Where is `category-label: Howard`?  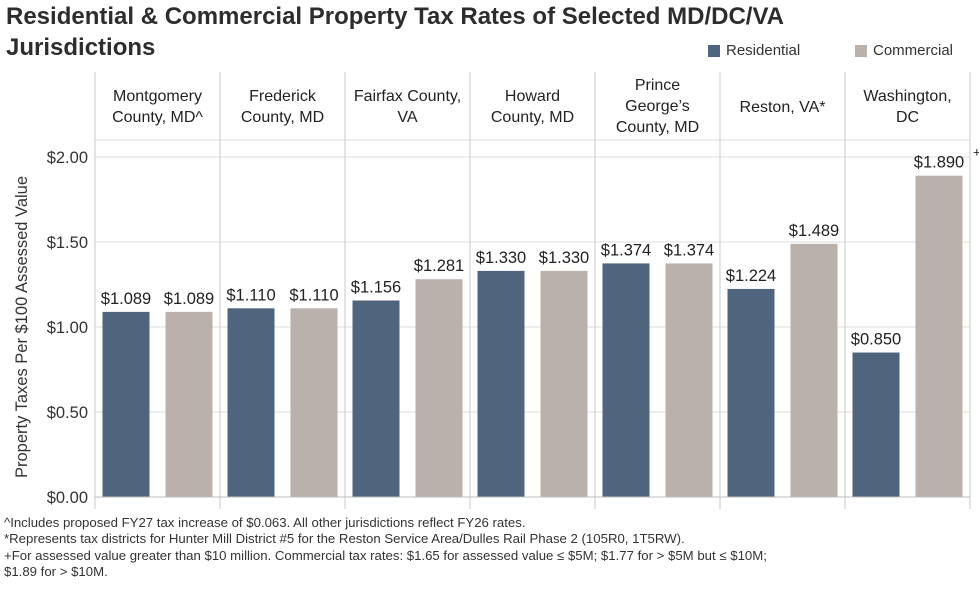 category-label: Howard is located at coordinates (532, 96).